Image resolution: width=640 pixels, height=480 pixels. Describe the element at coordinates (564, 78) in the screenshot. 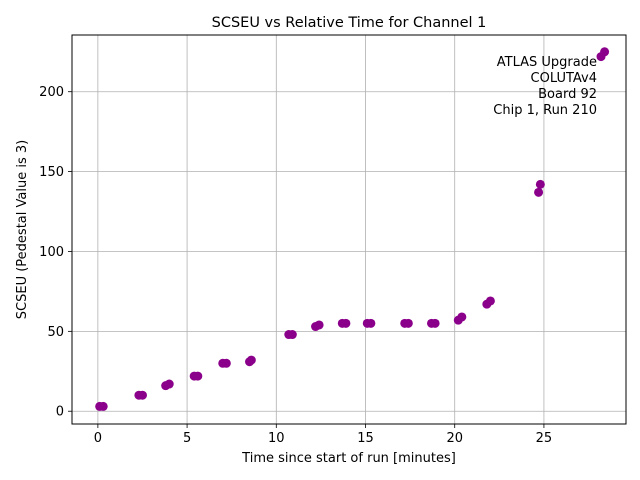

I see `annotation-line-2: COLUTAv4` at that location.